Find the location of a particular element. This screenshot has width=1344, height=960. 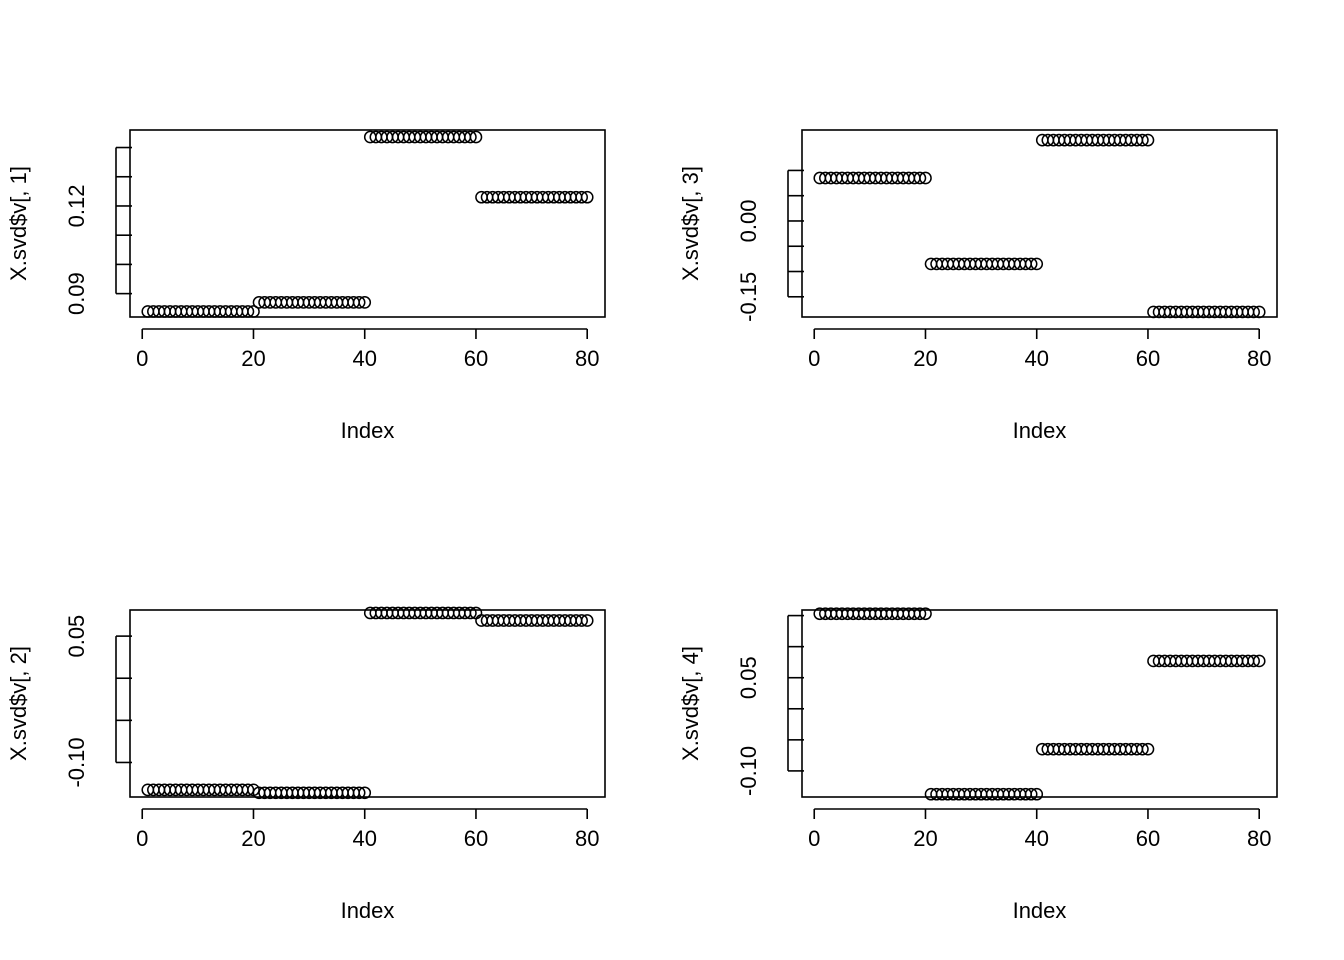

chart-panel-2: 0 20 40 60 80 -0.15 0.00 Index X.svd$v[, 3] is located at coordinates (978, 286).